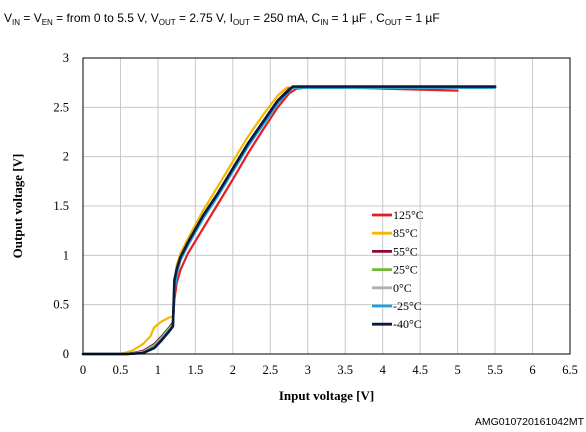 This screenshot has height=432, width=586. What do you see at coordinates (233, 370) in the screenshot?
I see `x-tick-label: 2` at bounding box center [233, 370].